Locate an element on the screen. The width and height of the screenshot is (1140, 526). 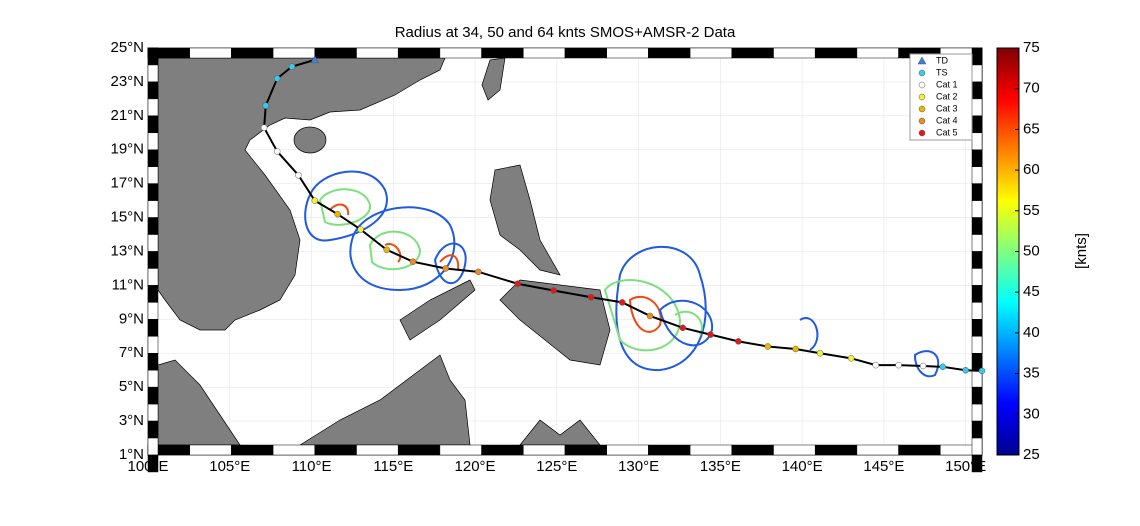
legend-label: Cat 5 is located at coordinates (947, 132).